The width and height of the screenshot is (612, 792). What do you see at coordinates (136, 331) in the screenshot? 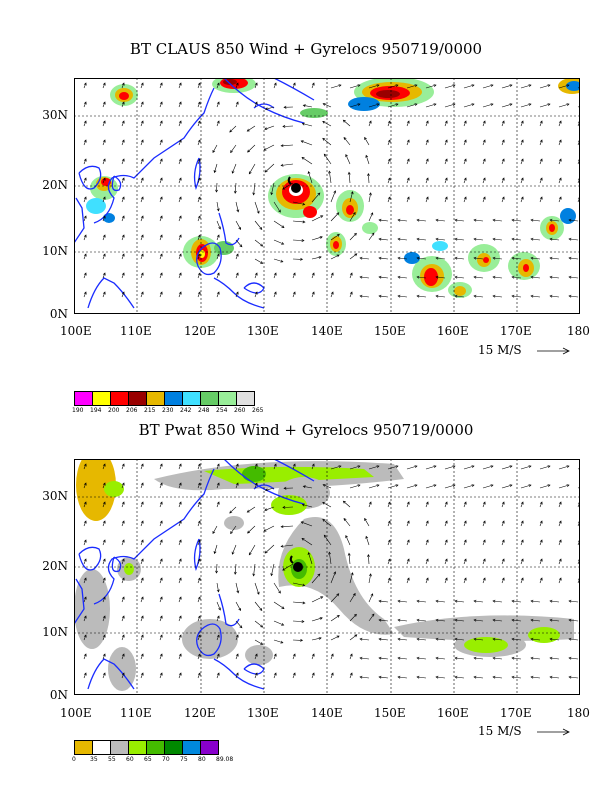
I see `lon-label: 110E` at bounding box center [136, 331].